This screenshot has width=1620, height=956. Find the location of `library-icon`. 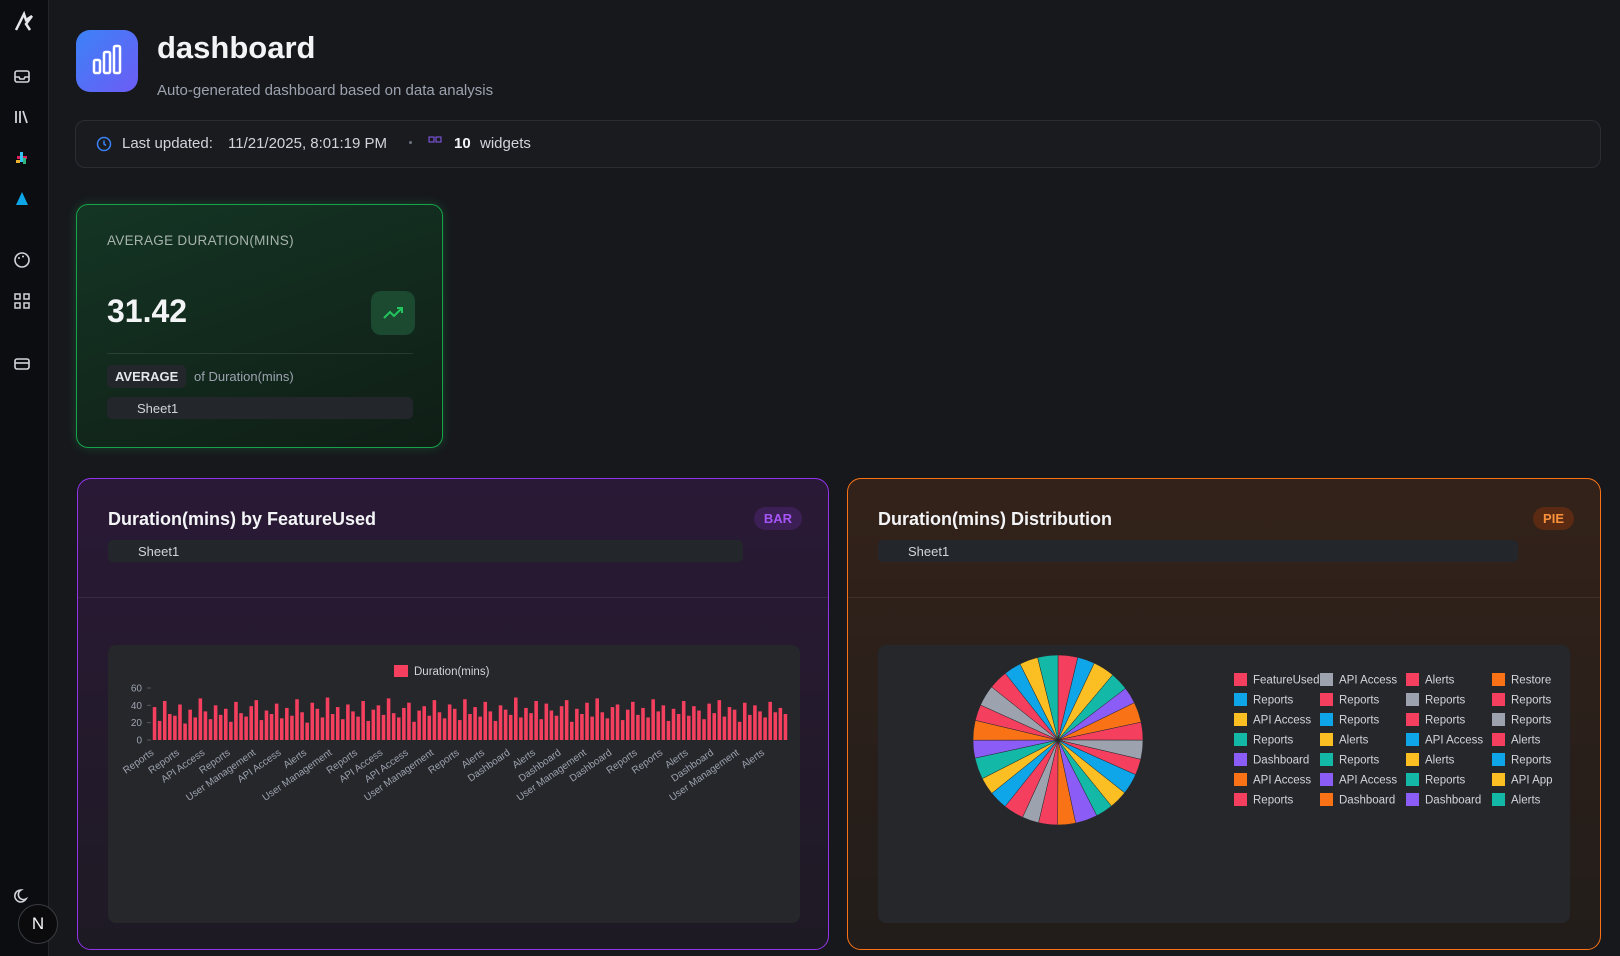

library-icon is located at coordinates (22, 117).